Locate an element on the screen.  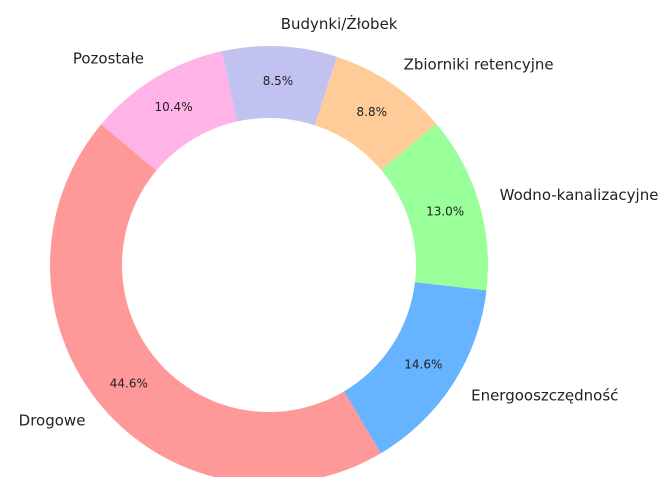
slice-percent: 44.6% is located at coordinates (129, 384).